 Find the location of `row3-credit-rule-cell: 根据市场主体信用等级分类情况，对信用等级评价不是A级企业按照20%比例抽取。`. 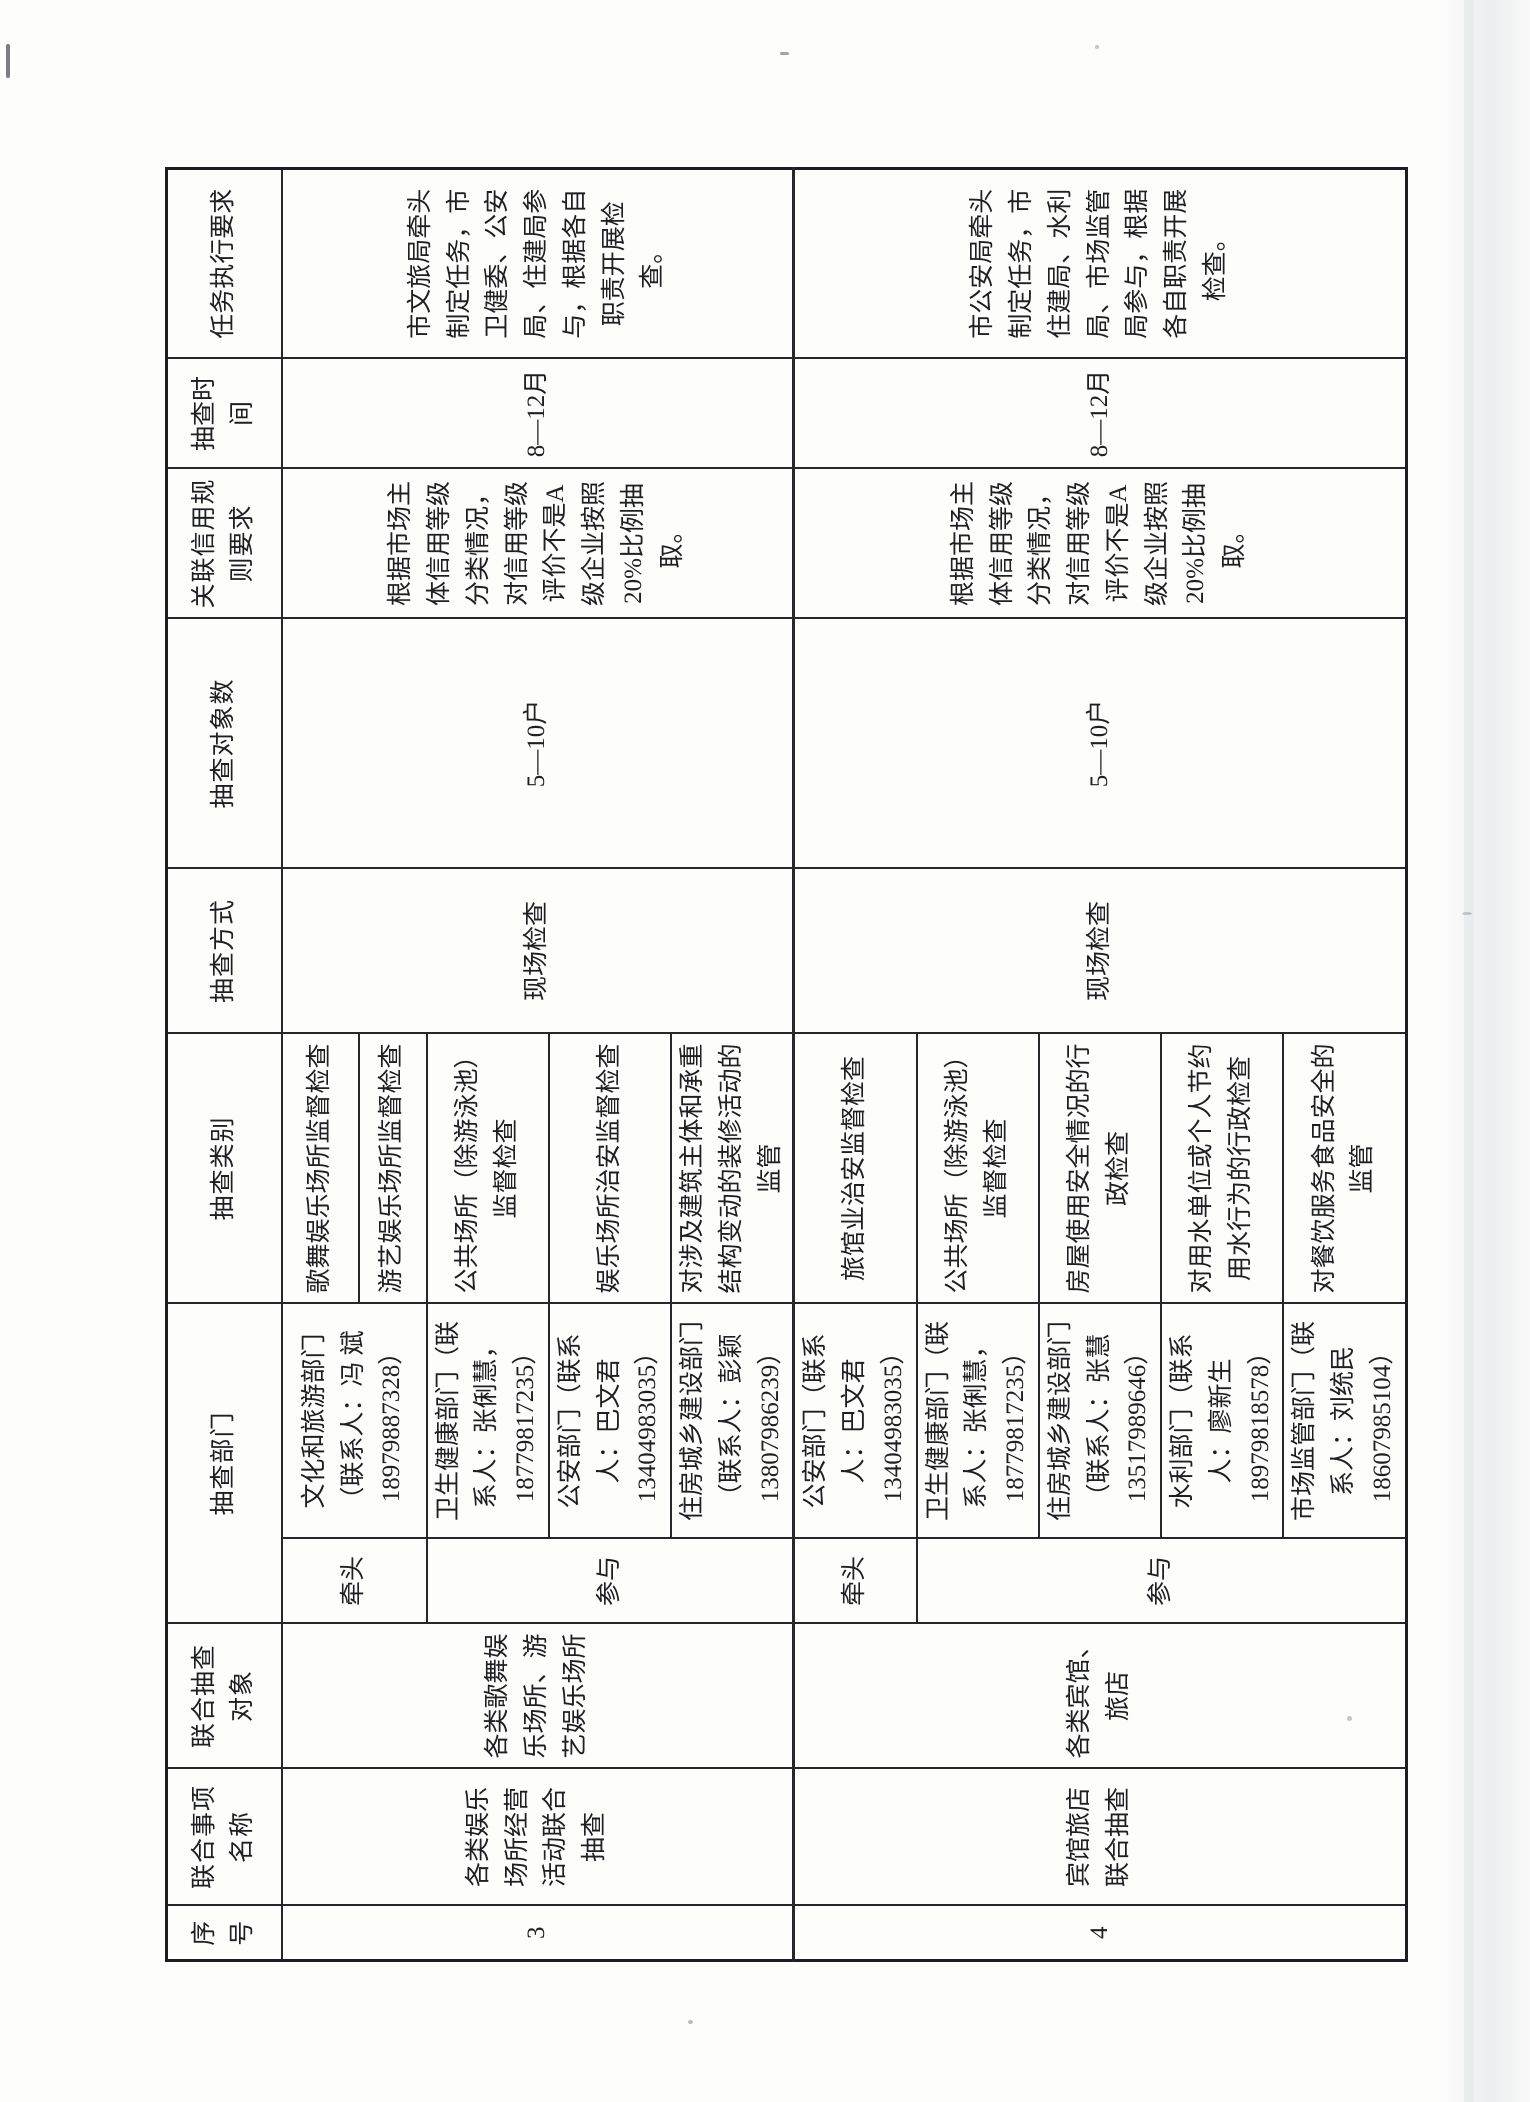

row3-credit-rule-cell: 根据市场主体信用等级分类情况，对信用等级评价不是A级企业按照20%比例抽取。 is located at coordinates (537, 543).